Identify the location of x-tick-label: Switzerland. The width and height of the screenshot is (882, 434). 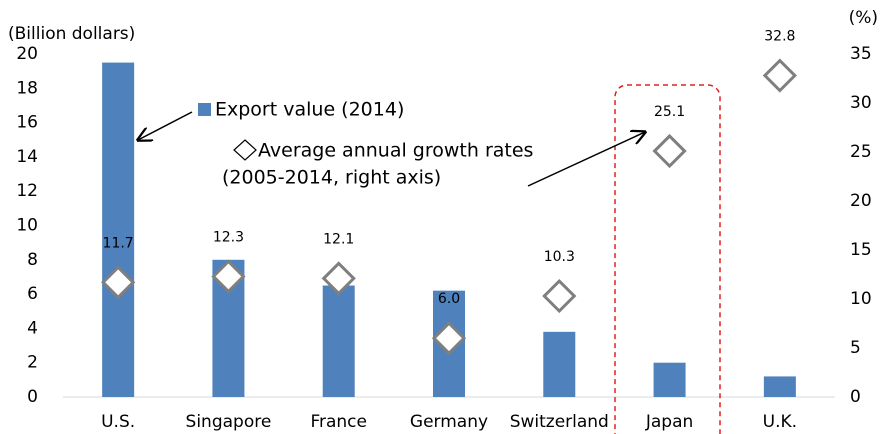
(559, 422).